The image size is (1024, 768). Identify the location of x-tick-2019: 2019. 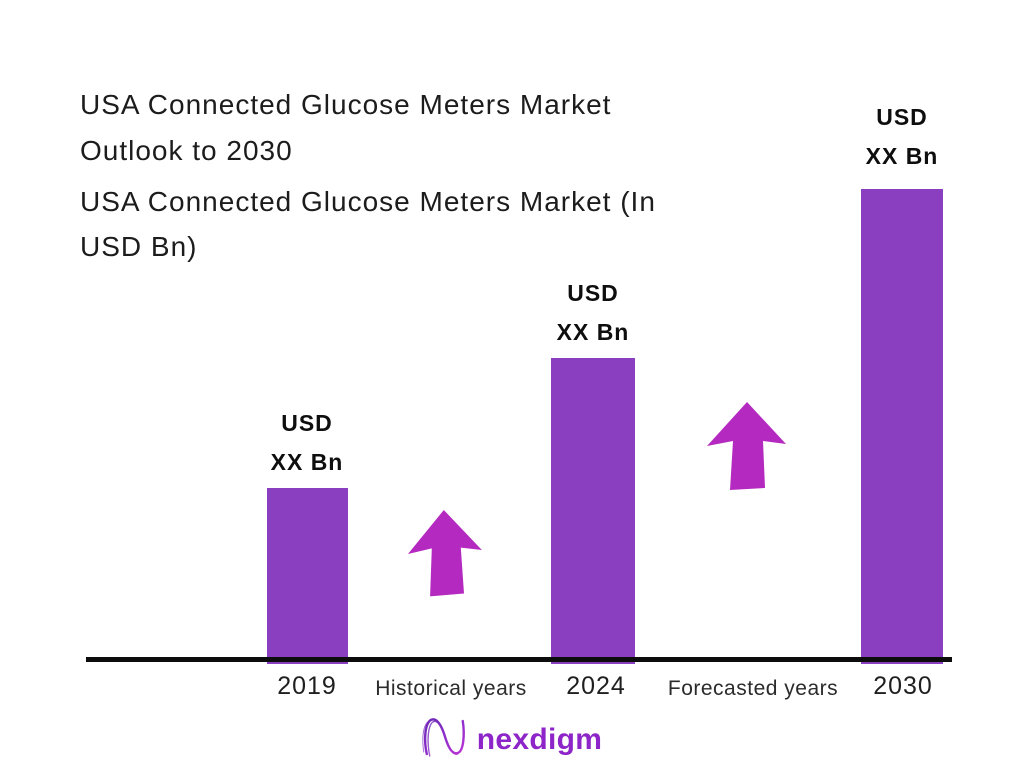
(307, 686).